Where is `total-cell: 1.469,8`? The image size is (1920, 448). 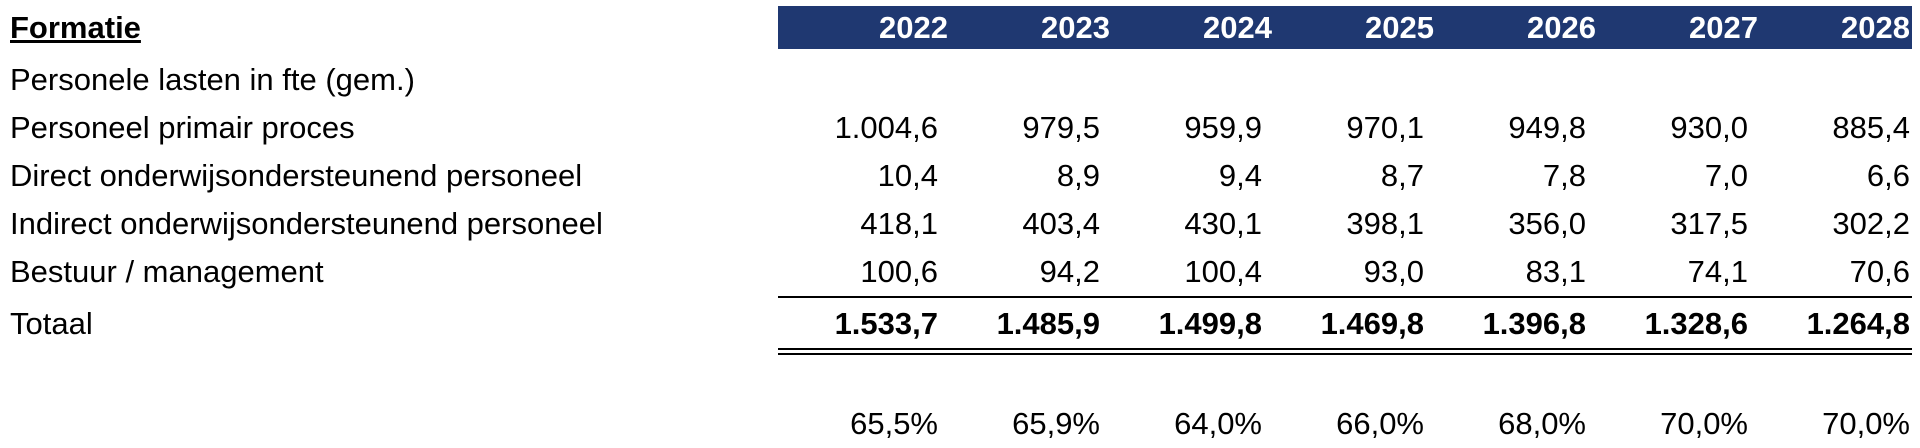
total-cell: 1.469,8 is located at coordinates (1372, 323).